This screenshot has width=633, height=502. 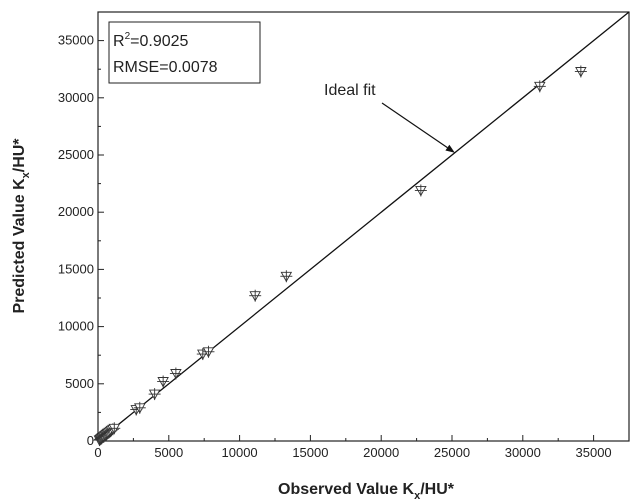 I want to click on ideal-fit-arrowhead, so click(x=450, y=148).